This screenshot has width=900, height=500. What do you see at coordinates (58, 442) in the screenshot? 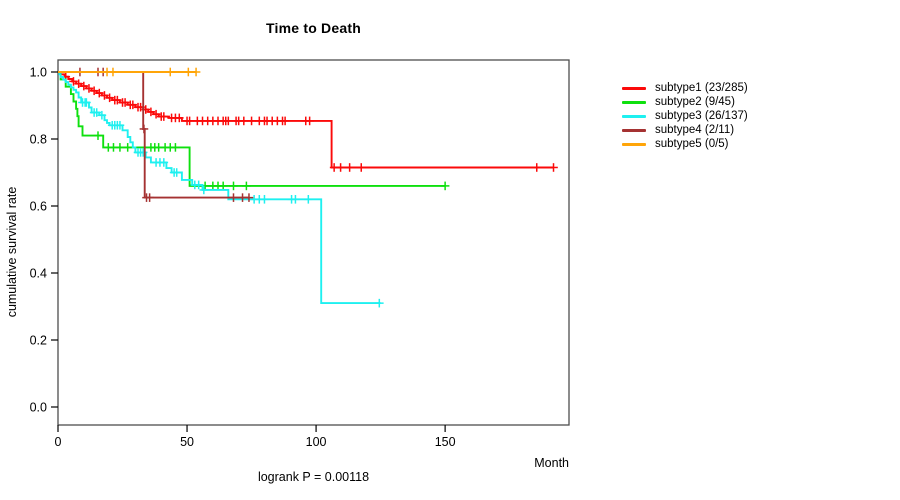
I see `x-tick-label: 0` at bounding box center [58, 442].